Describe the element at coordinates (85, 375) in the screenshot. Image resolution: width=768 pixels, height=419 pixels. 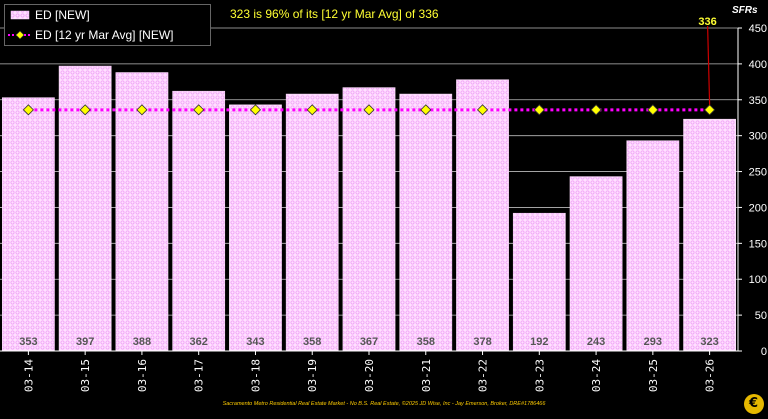
I see `x-tick-label: 03-15` at that location.